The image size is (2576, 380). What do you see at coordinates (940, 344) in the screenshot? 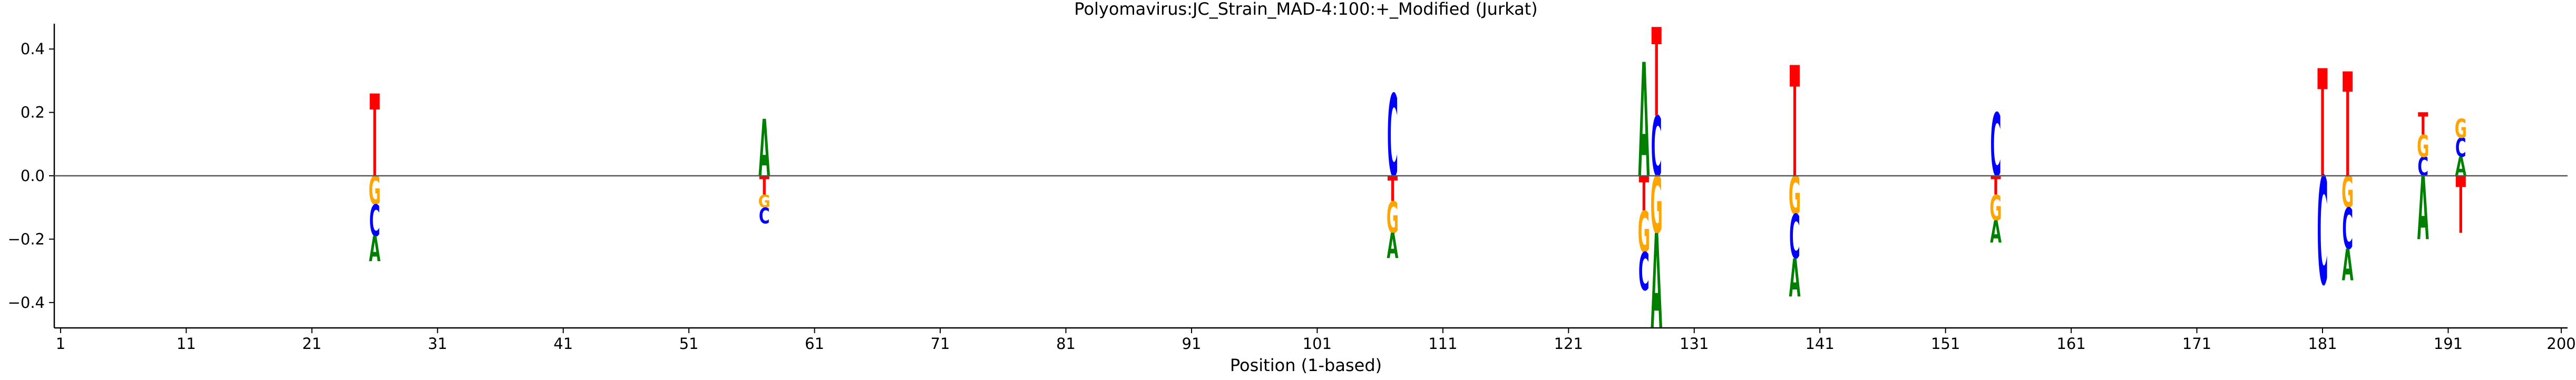
I see `x-tick-label: 71` at bounding box center [940, 344].